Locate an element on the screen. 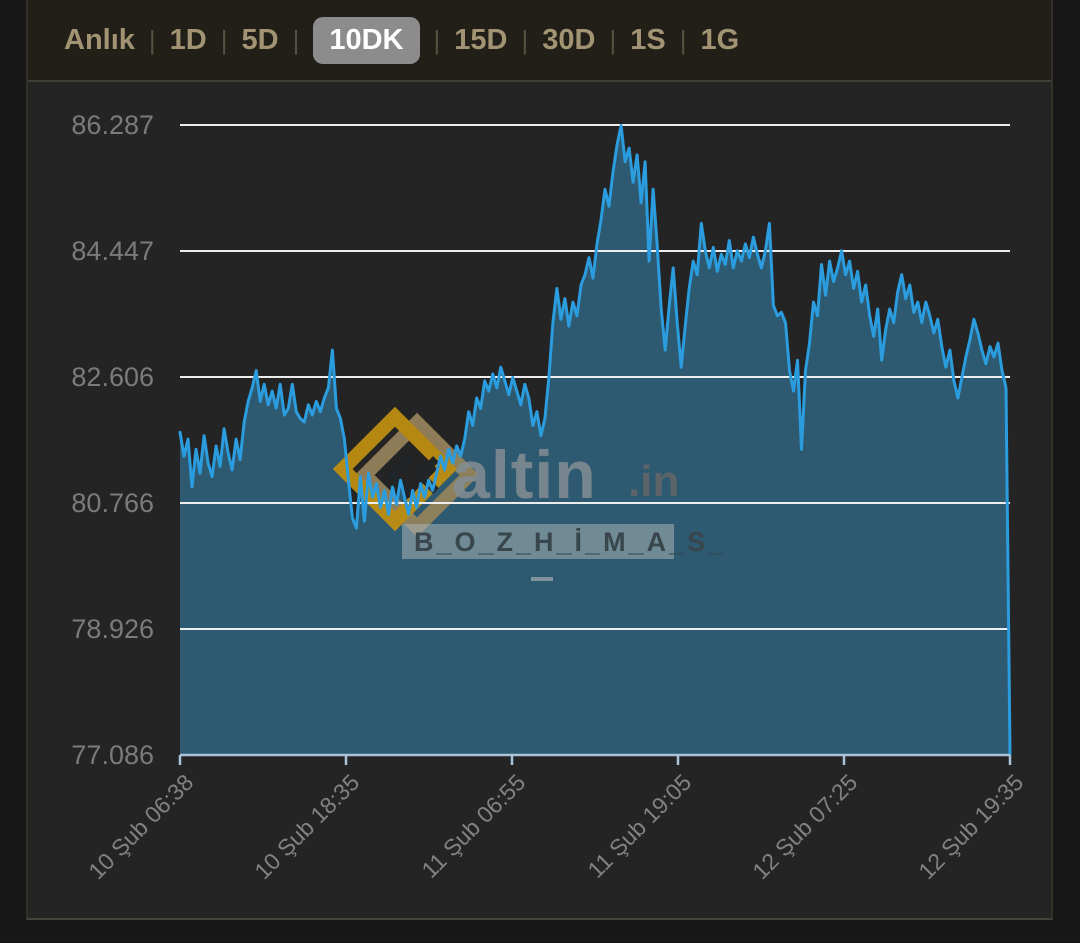 This screenshot has width=1080, height=943. tab-1g: 1G is located at coordinates (720, 39).